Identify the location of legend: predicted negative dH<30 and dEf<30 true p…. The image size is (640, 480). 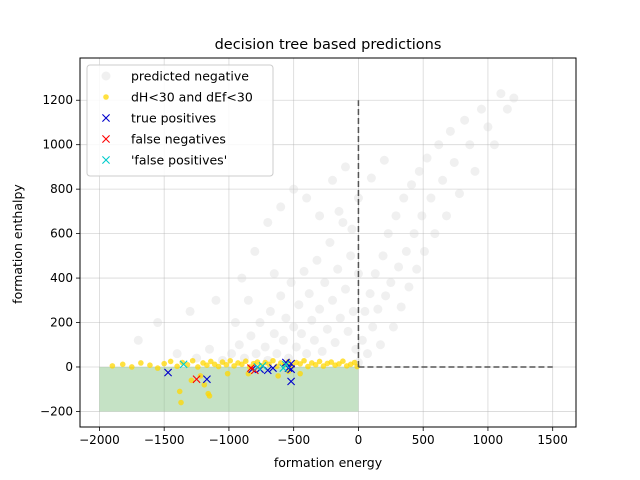
(180, 120).